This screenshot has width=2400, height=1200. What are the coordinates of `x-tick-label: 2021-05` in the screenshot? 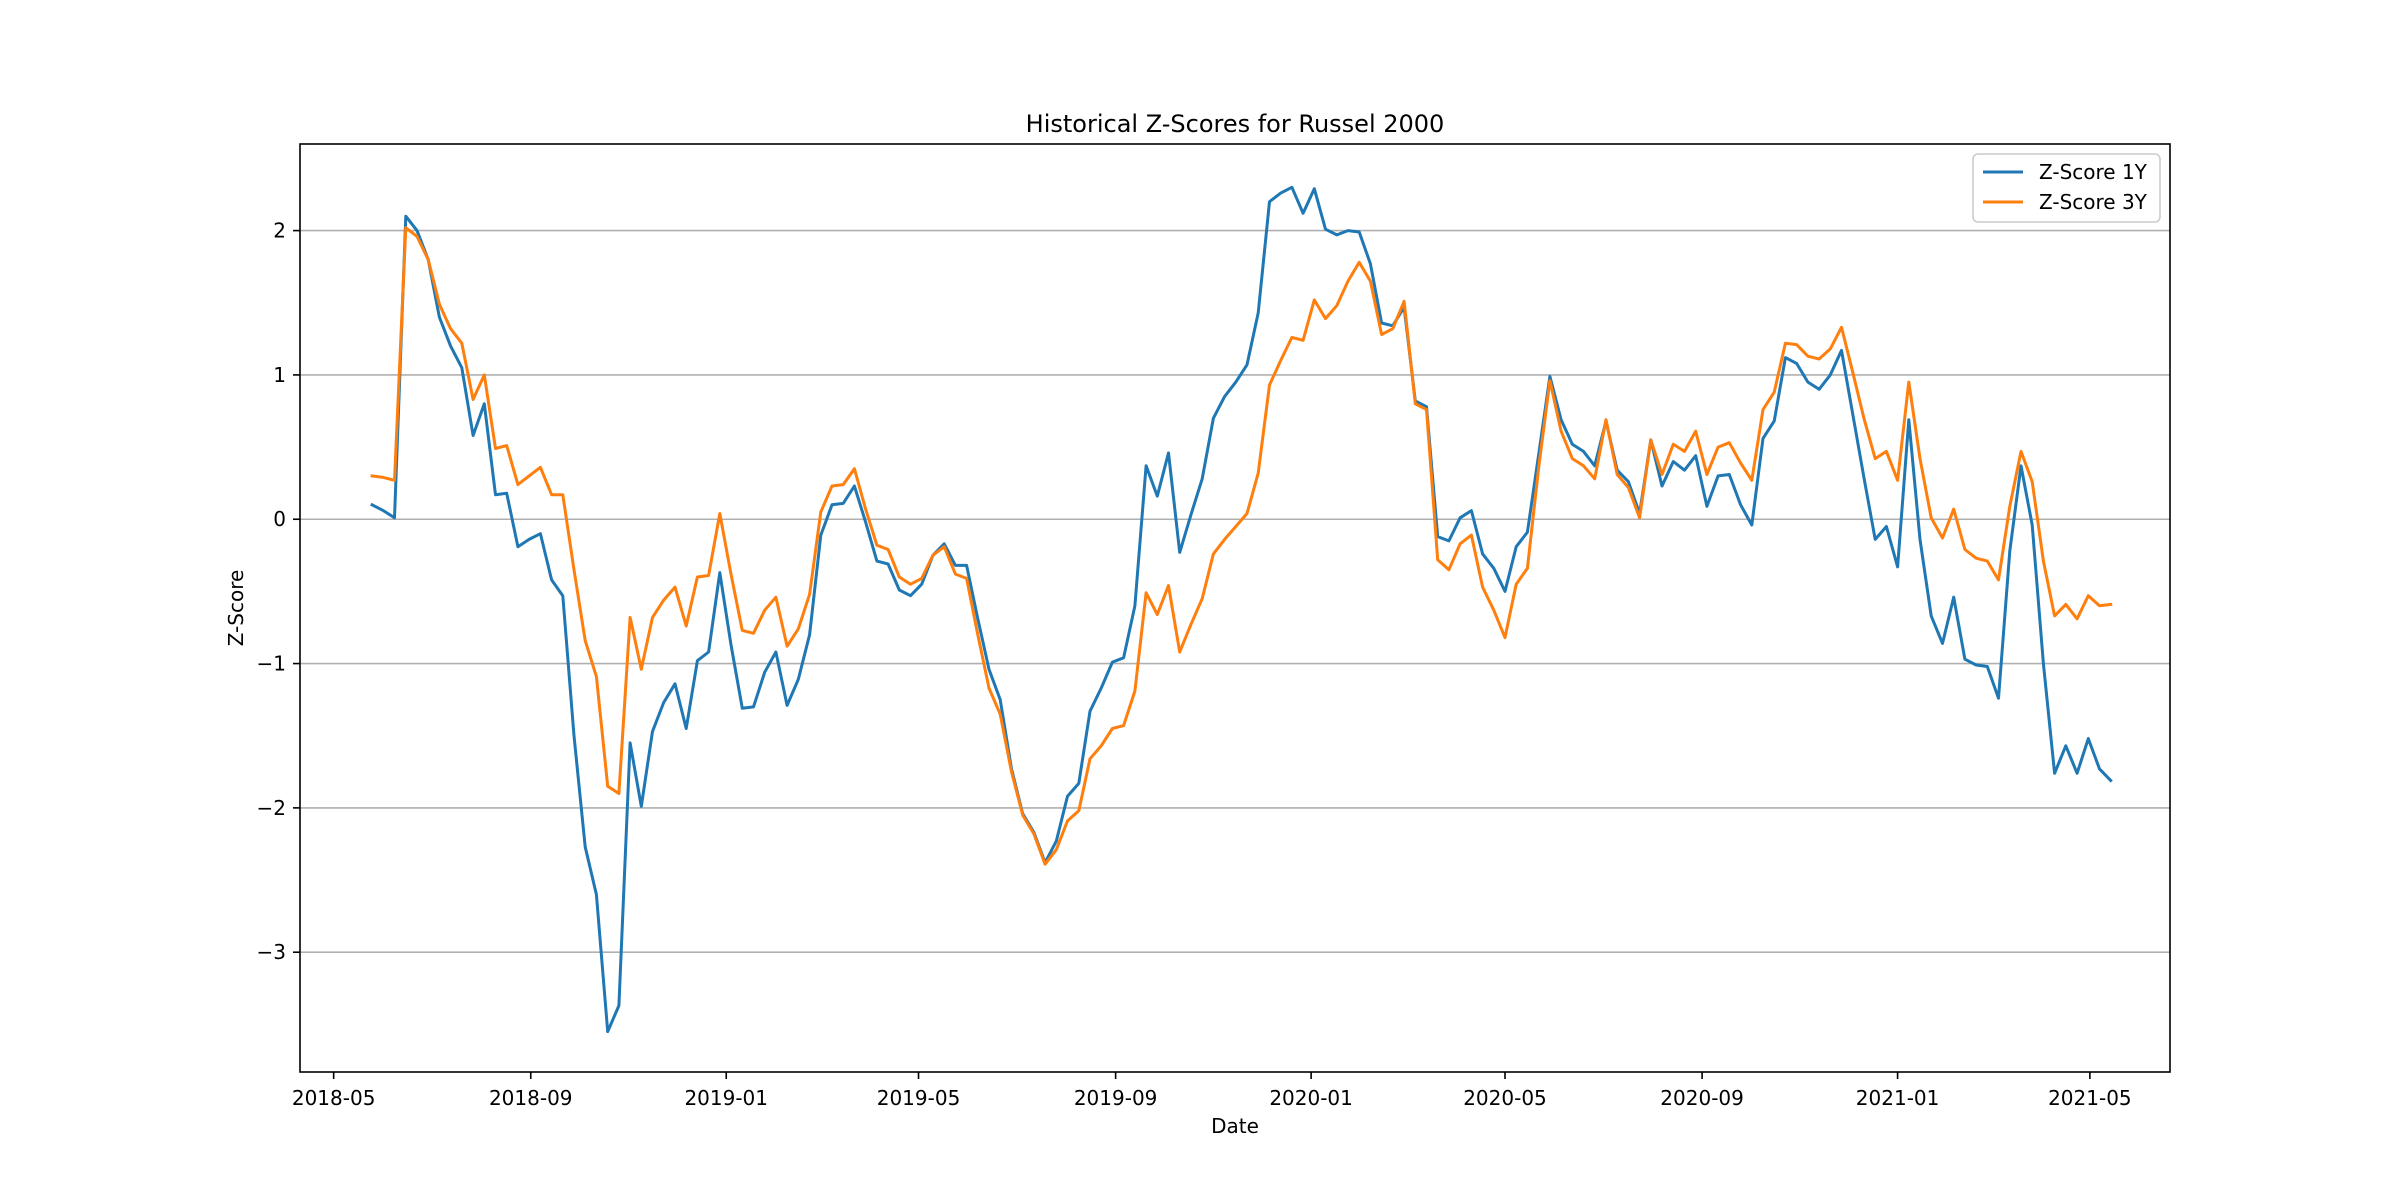 It's located at (2090, 1098).